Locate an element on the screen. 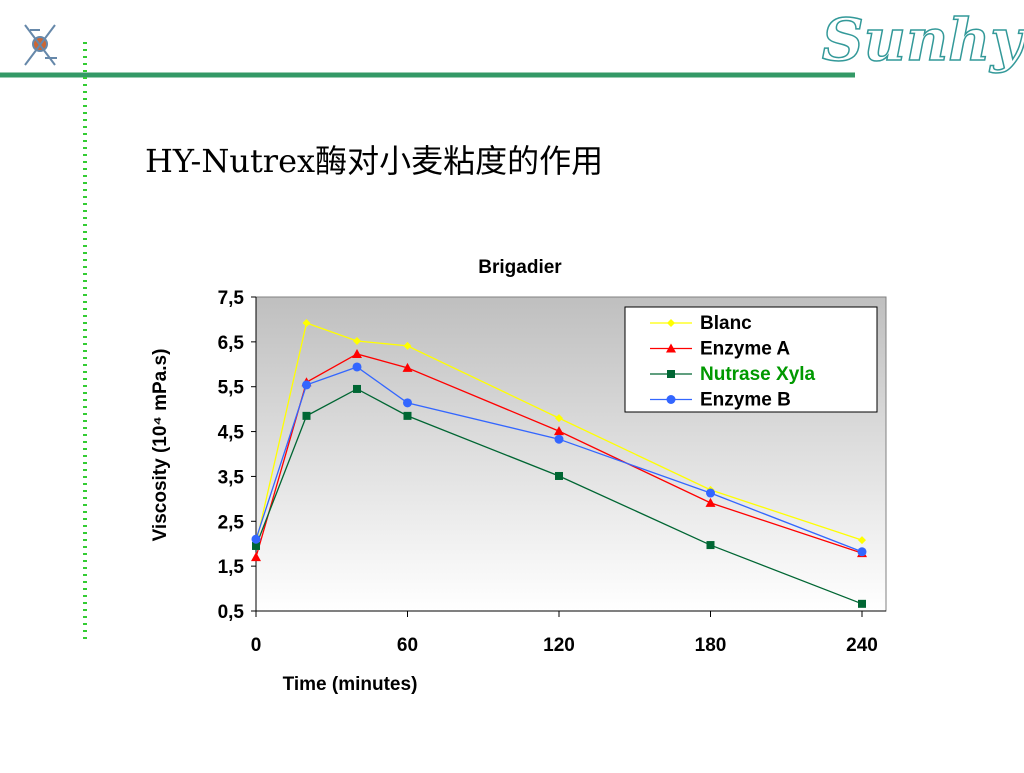 This screenshot has height=773, width=1024. legend-label: Enzyme B is located at coordinates (745, 400).